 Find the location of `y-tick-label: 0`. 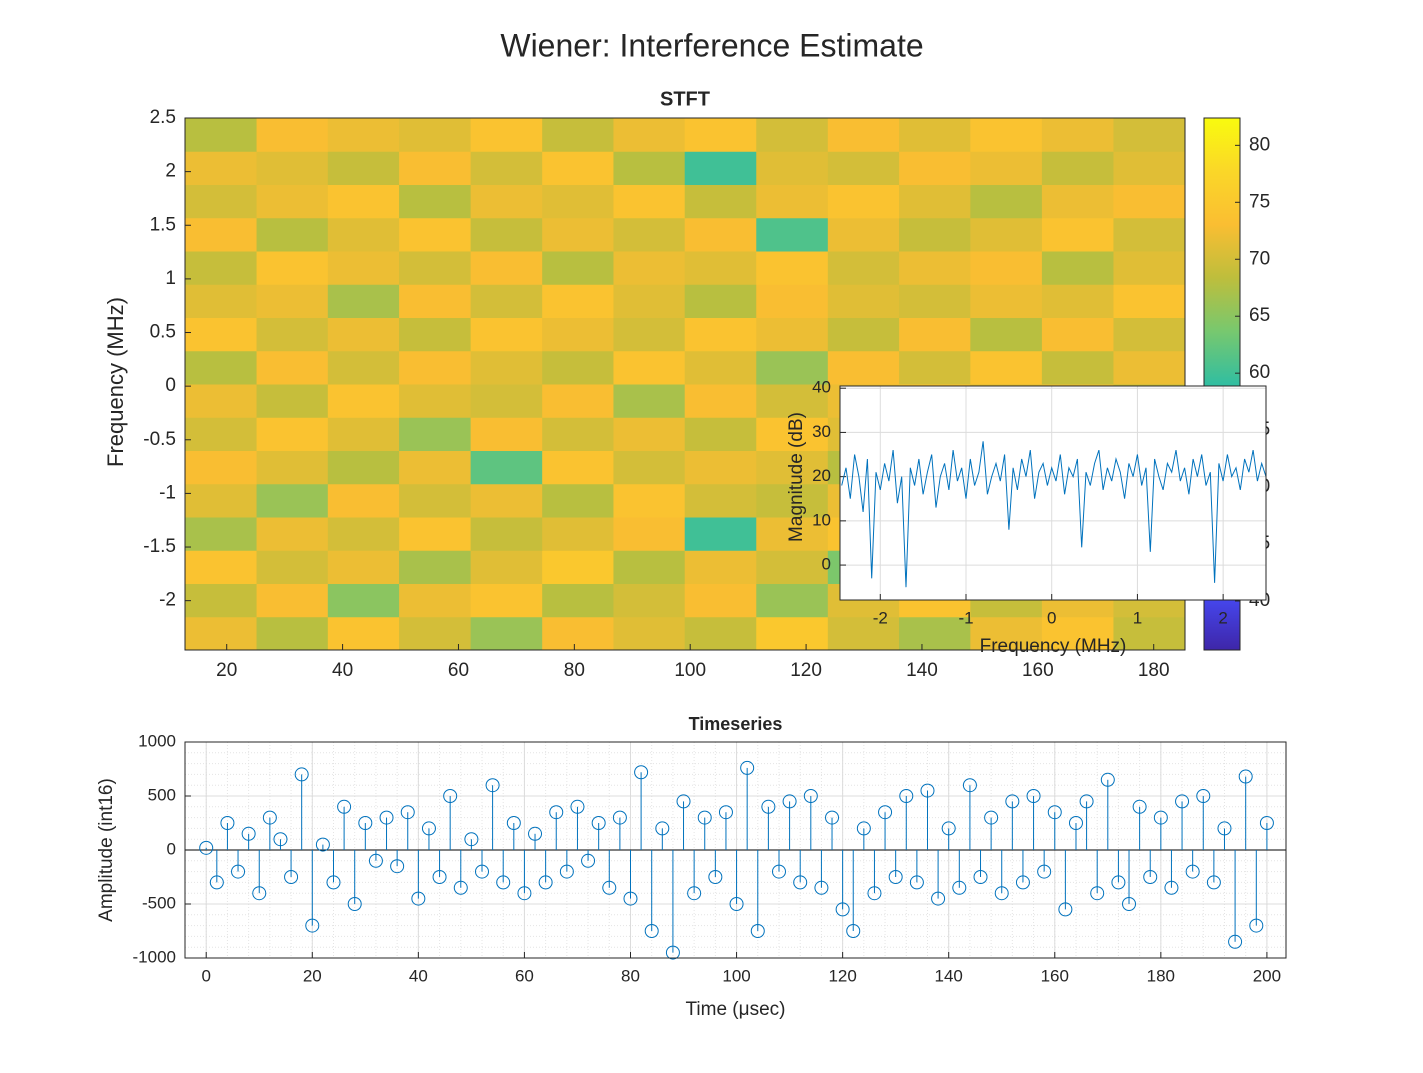

y-tick-label: 0 is located at coordinates (826, 564).